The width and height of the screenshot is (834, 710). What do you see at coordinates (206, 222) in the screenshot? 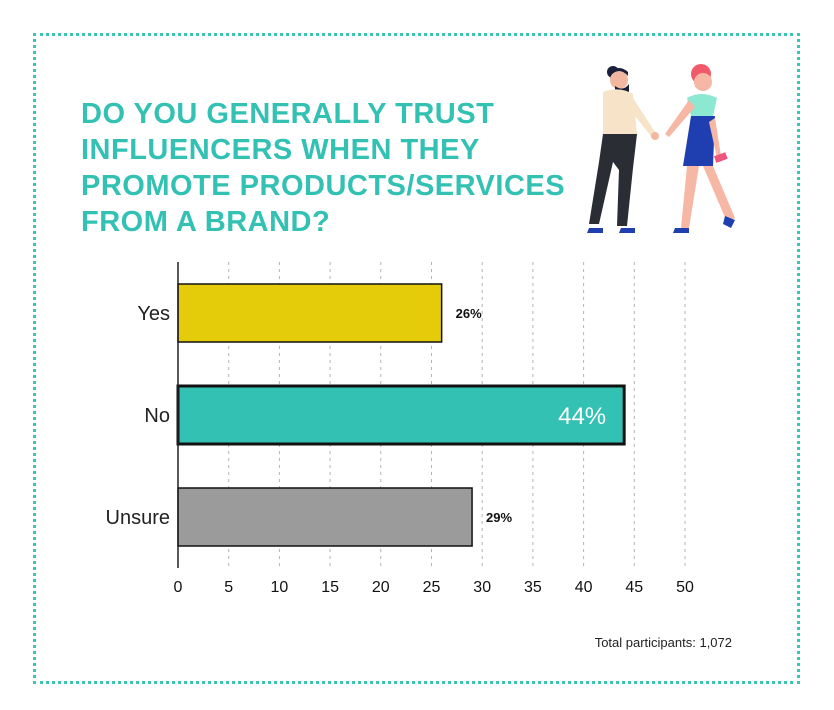
I see `title-line-4: FROM A BRAND?` at bounding box center [206, 222].